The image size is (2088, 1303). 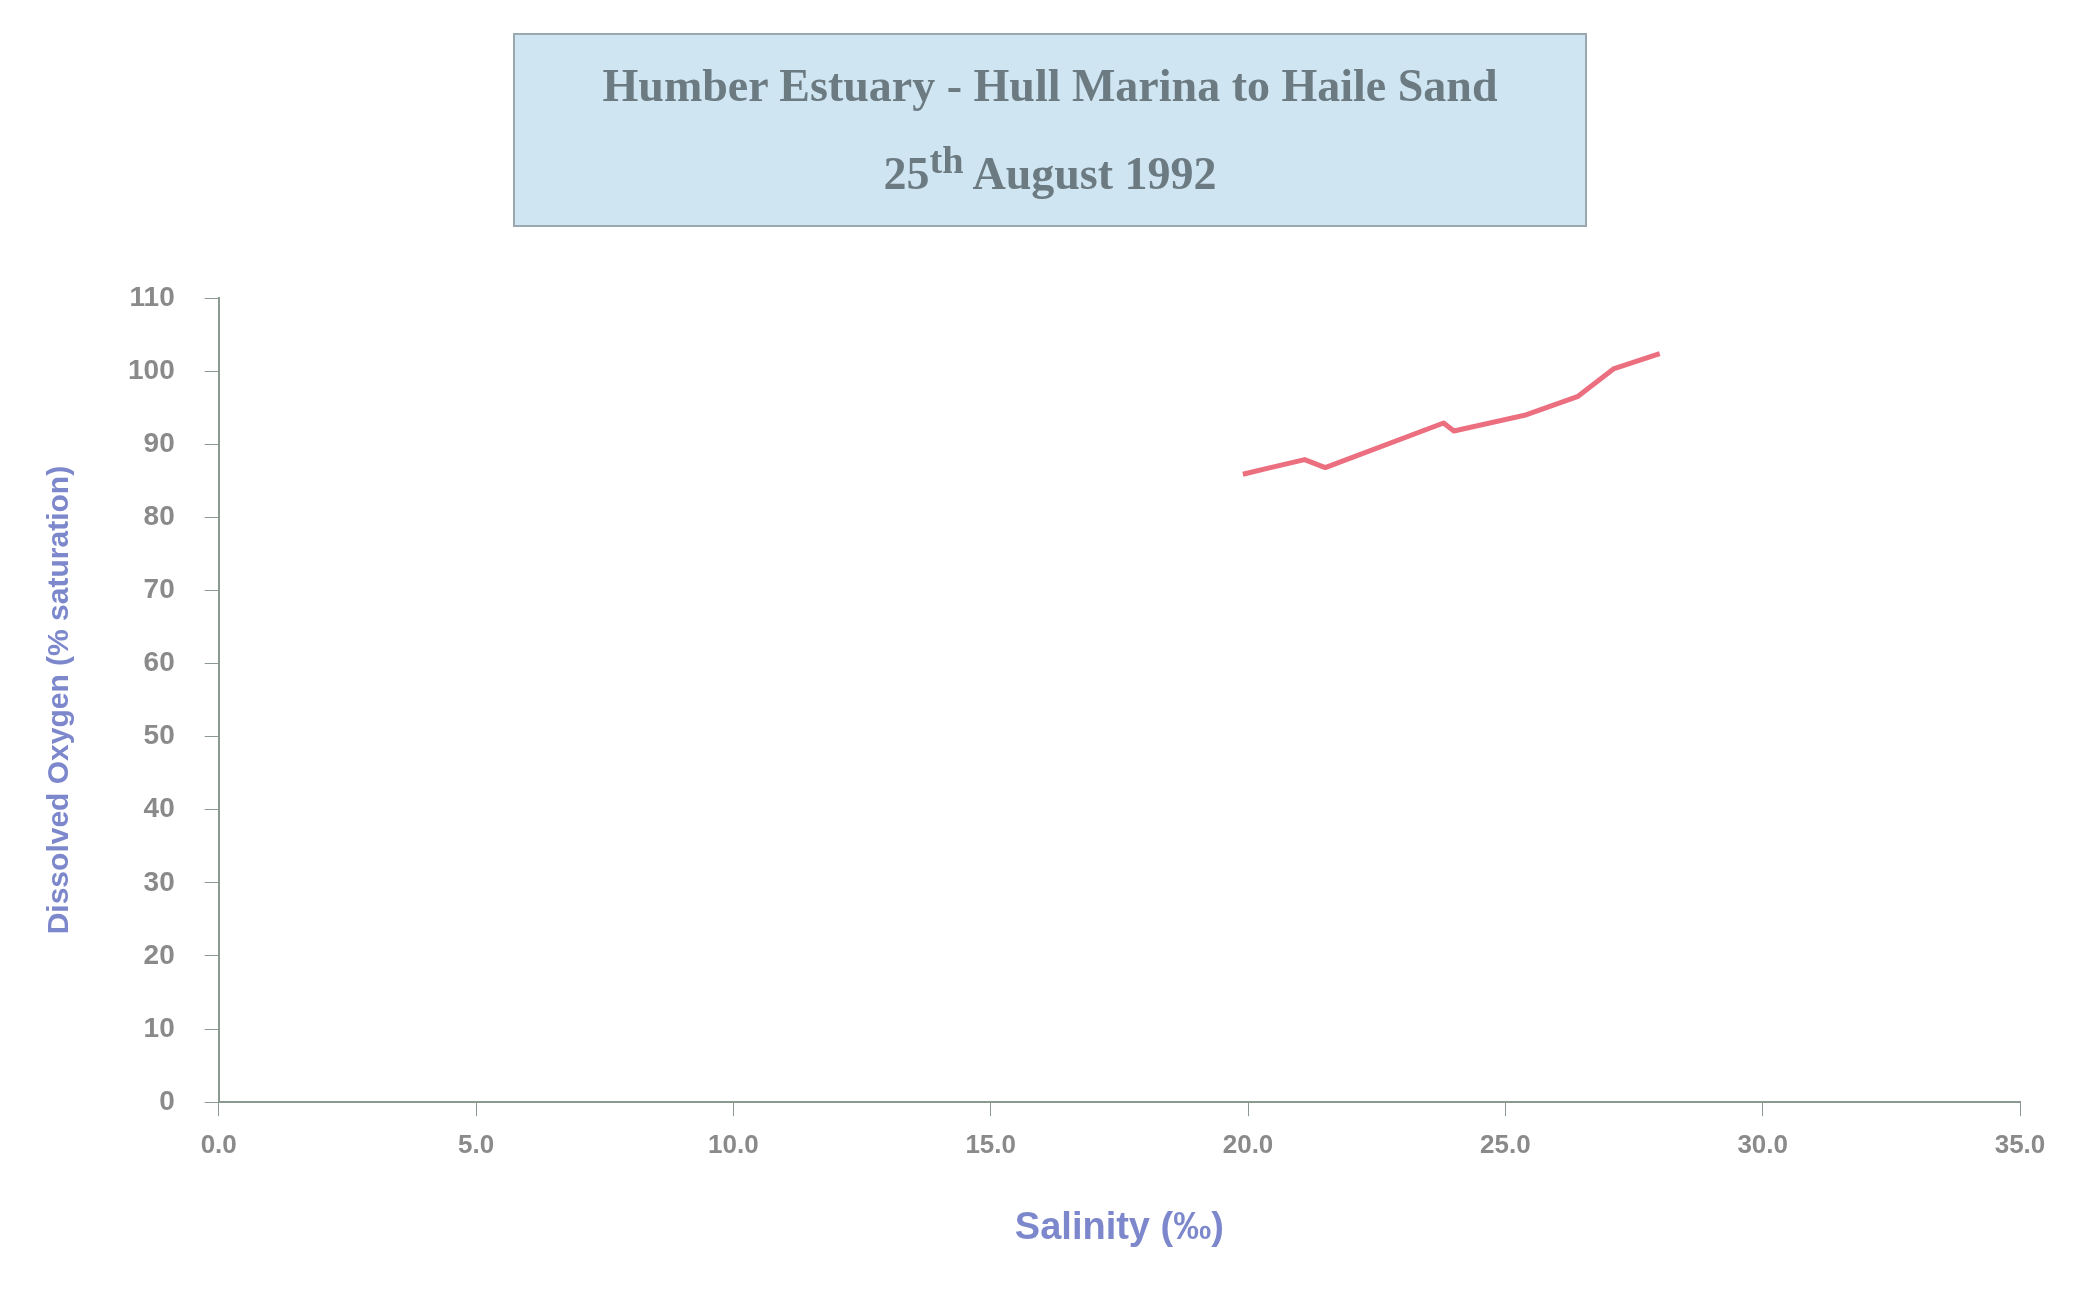 I want to click on x-tick-label: 25.0, so click(x=1505, y=1143).